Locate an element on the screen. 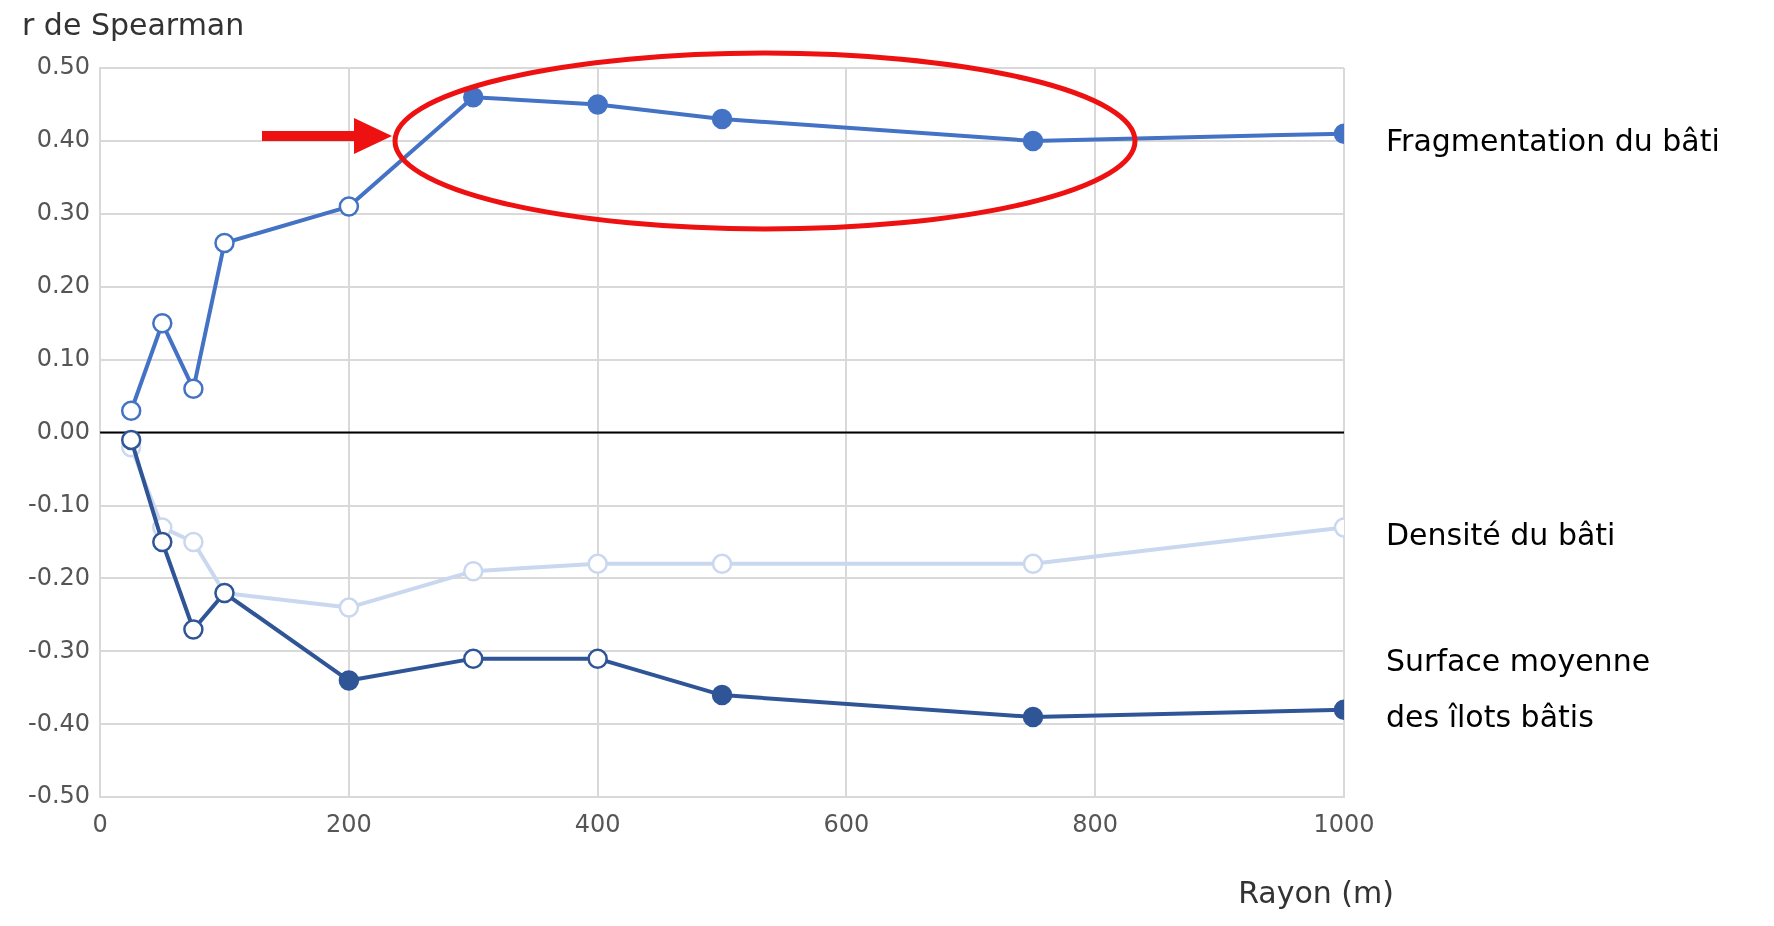 The width and height of the screenshot is (1774, 926). y-tick-label: 0.50 is located at coordinates (63, 66).